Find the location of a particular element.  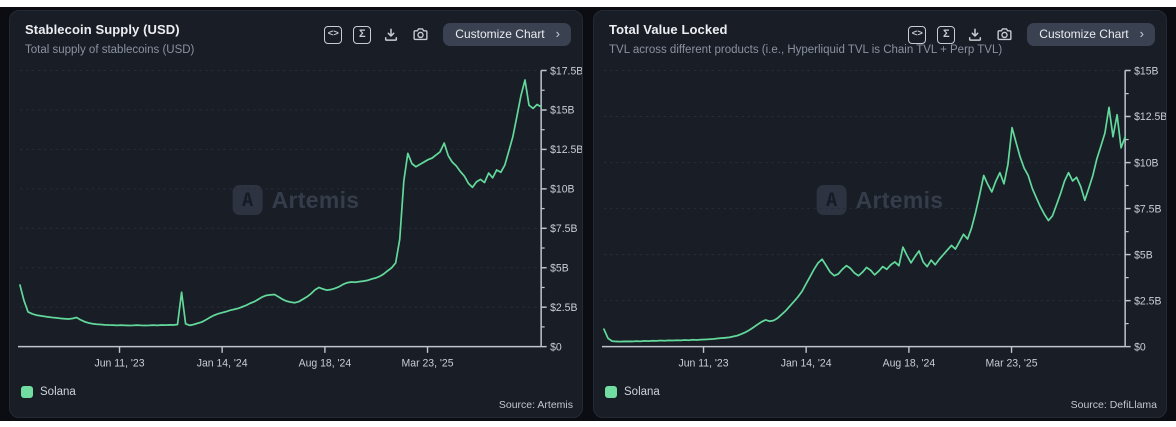

y-tick-label: $17.5B is located at coordinates (566, 71).